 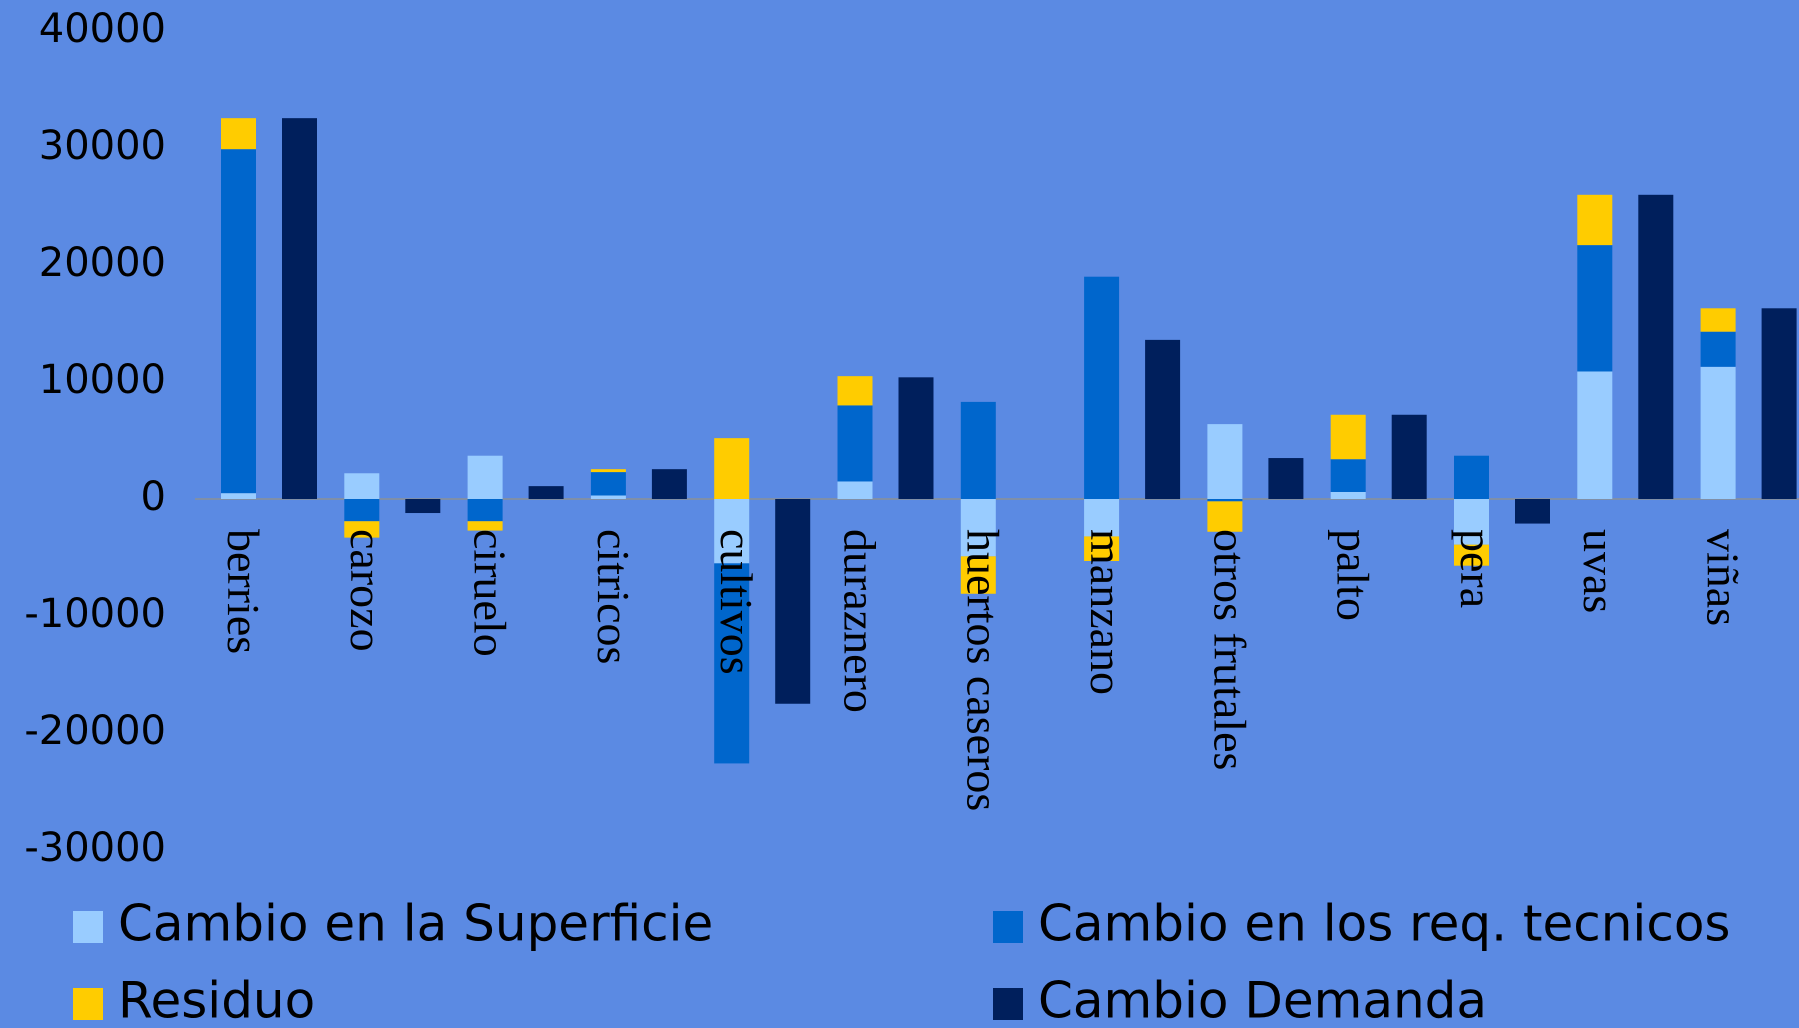 I want to click on x-tick-label: cultivos, so click(x=736, y=602).